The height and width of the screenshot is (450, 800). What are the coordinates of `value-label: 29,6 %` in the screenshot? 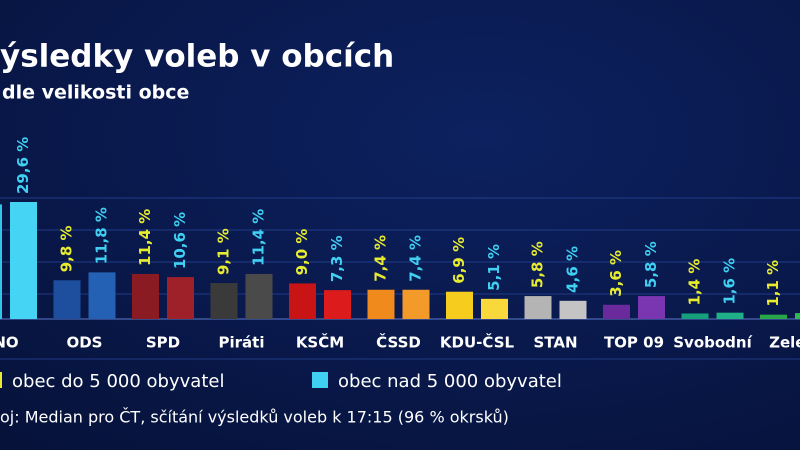 It's located at (23, 165).